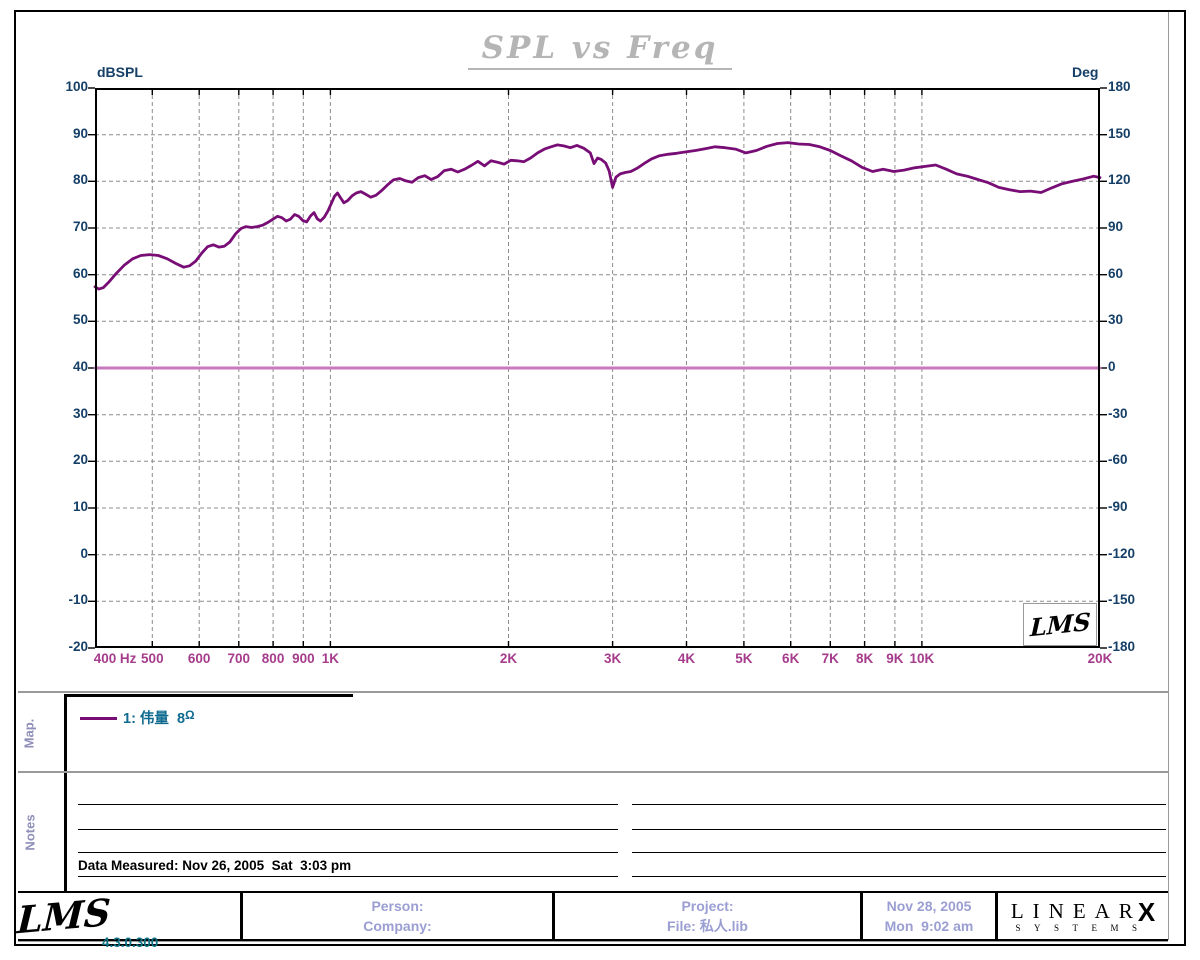 This screenshot has height=960, width=1200. I want to click on frame-shadow-bottom, so click(593, 941).